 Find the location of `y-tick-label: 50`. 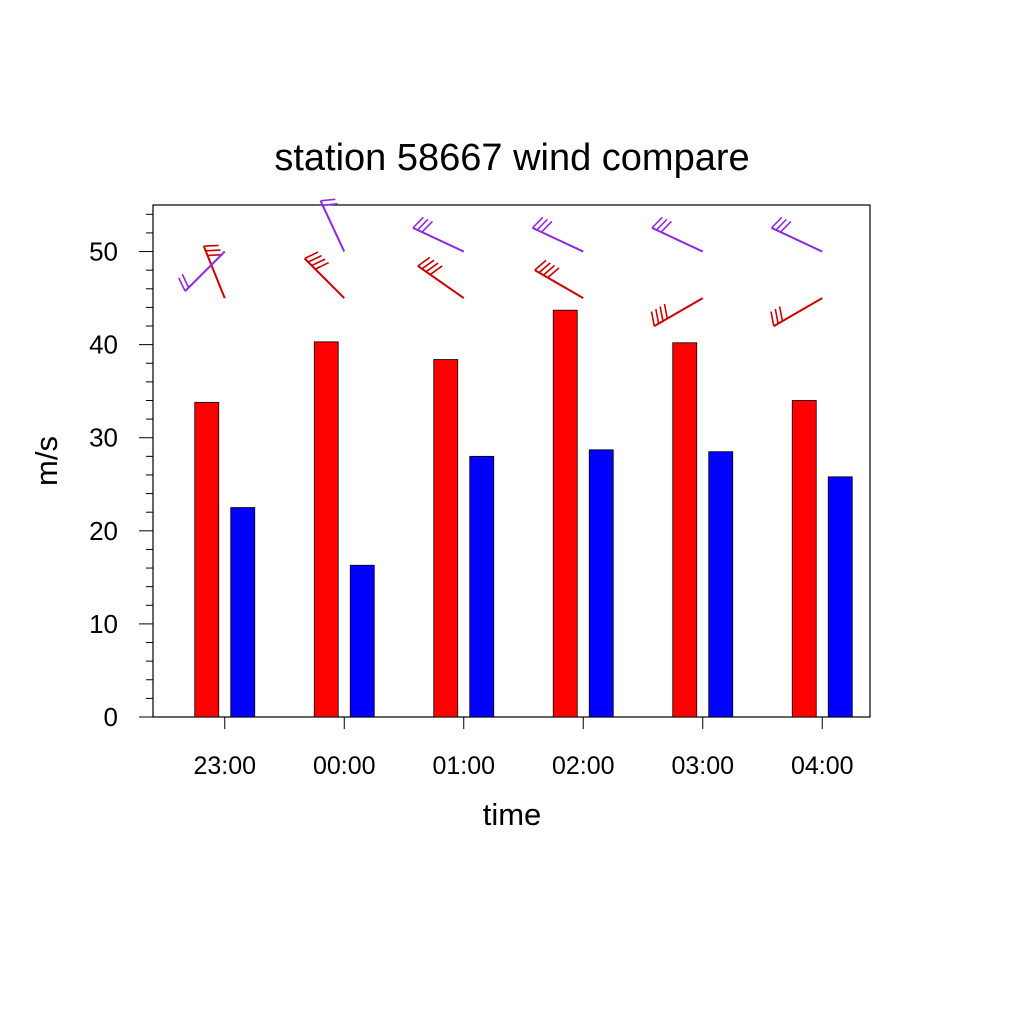

y-tick-label: 50 is located at coordinates (103, 252).